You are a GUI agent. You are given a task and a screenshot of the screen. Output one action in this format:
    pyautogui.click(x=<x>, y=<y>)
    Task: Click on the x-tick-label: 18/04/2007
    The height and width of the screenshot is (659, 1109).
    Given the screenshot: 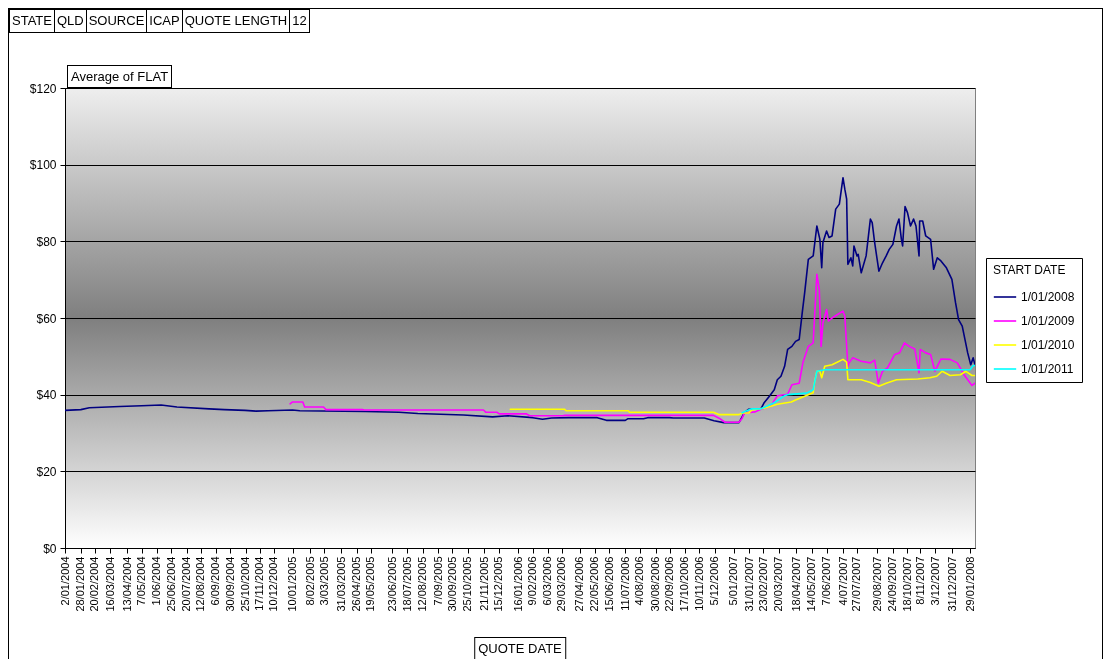 What is the action you would take?
    pyautogui.click(x=795, y=584)
    